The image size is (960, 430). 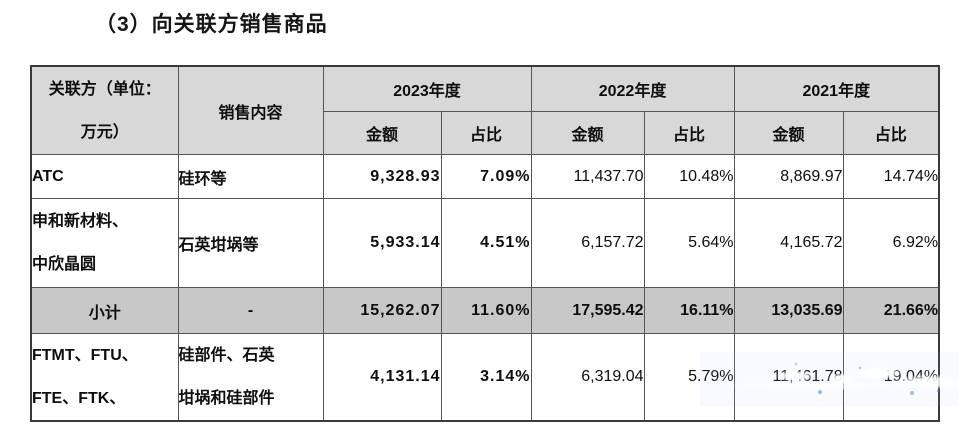 What do you see at coordinates (250, 310) in the screenshot?
I see `cell-content: -` at bounding box center [250, 310].